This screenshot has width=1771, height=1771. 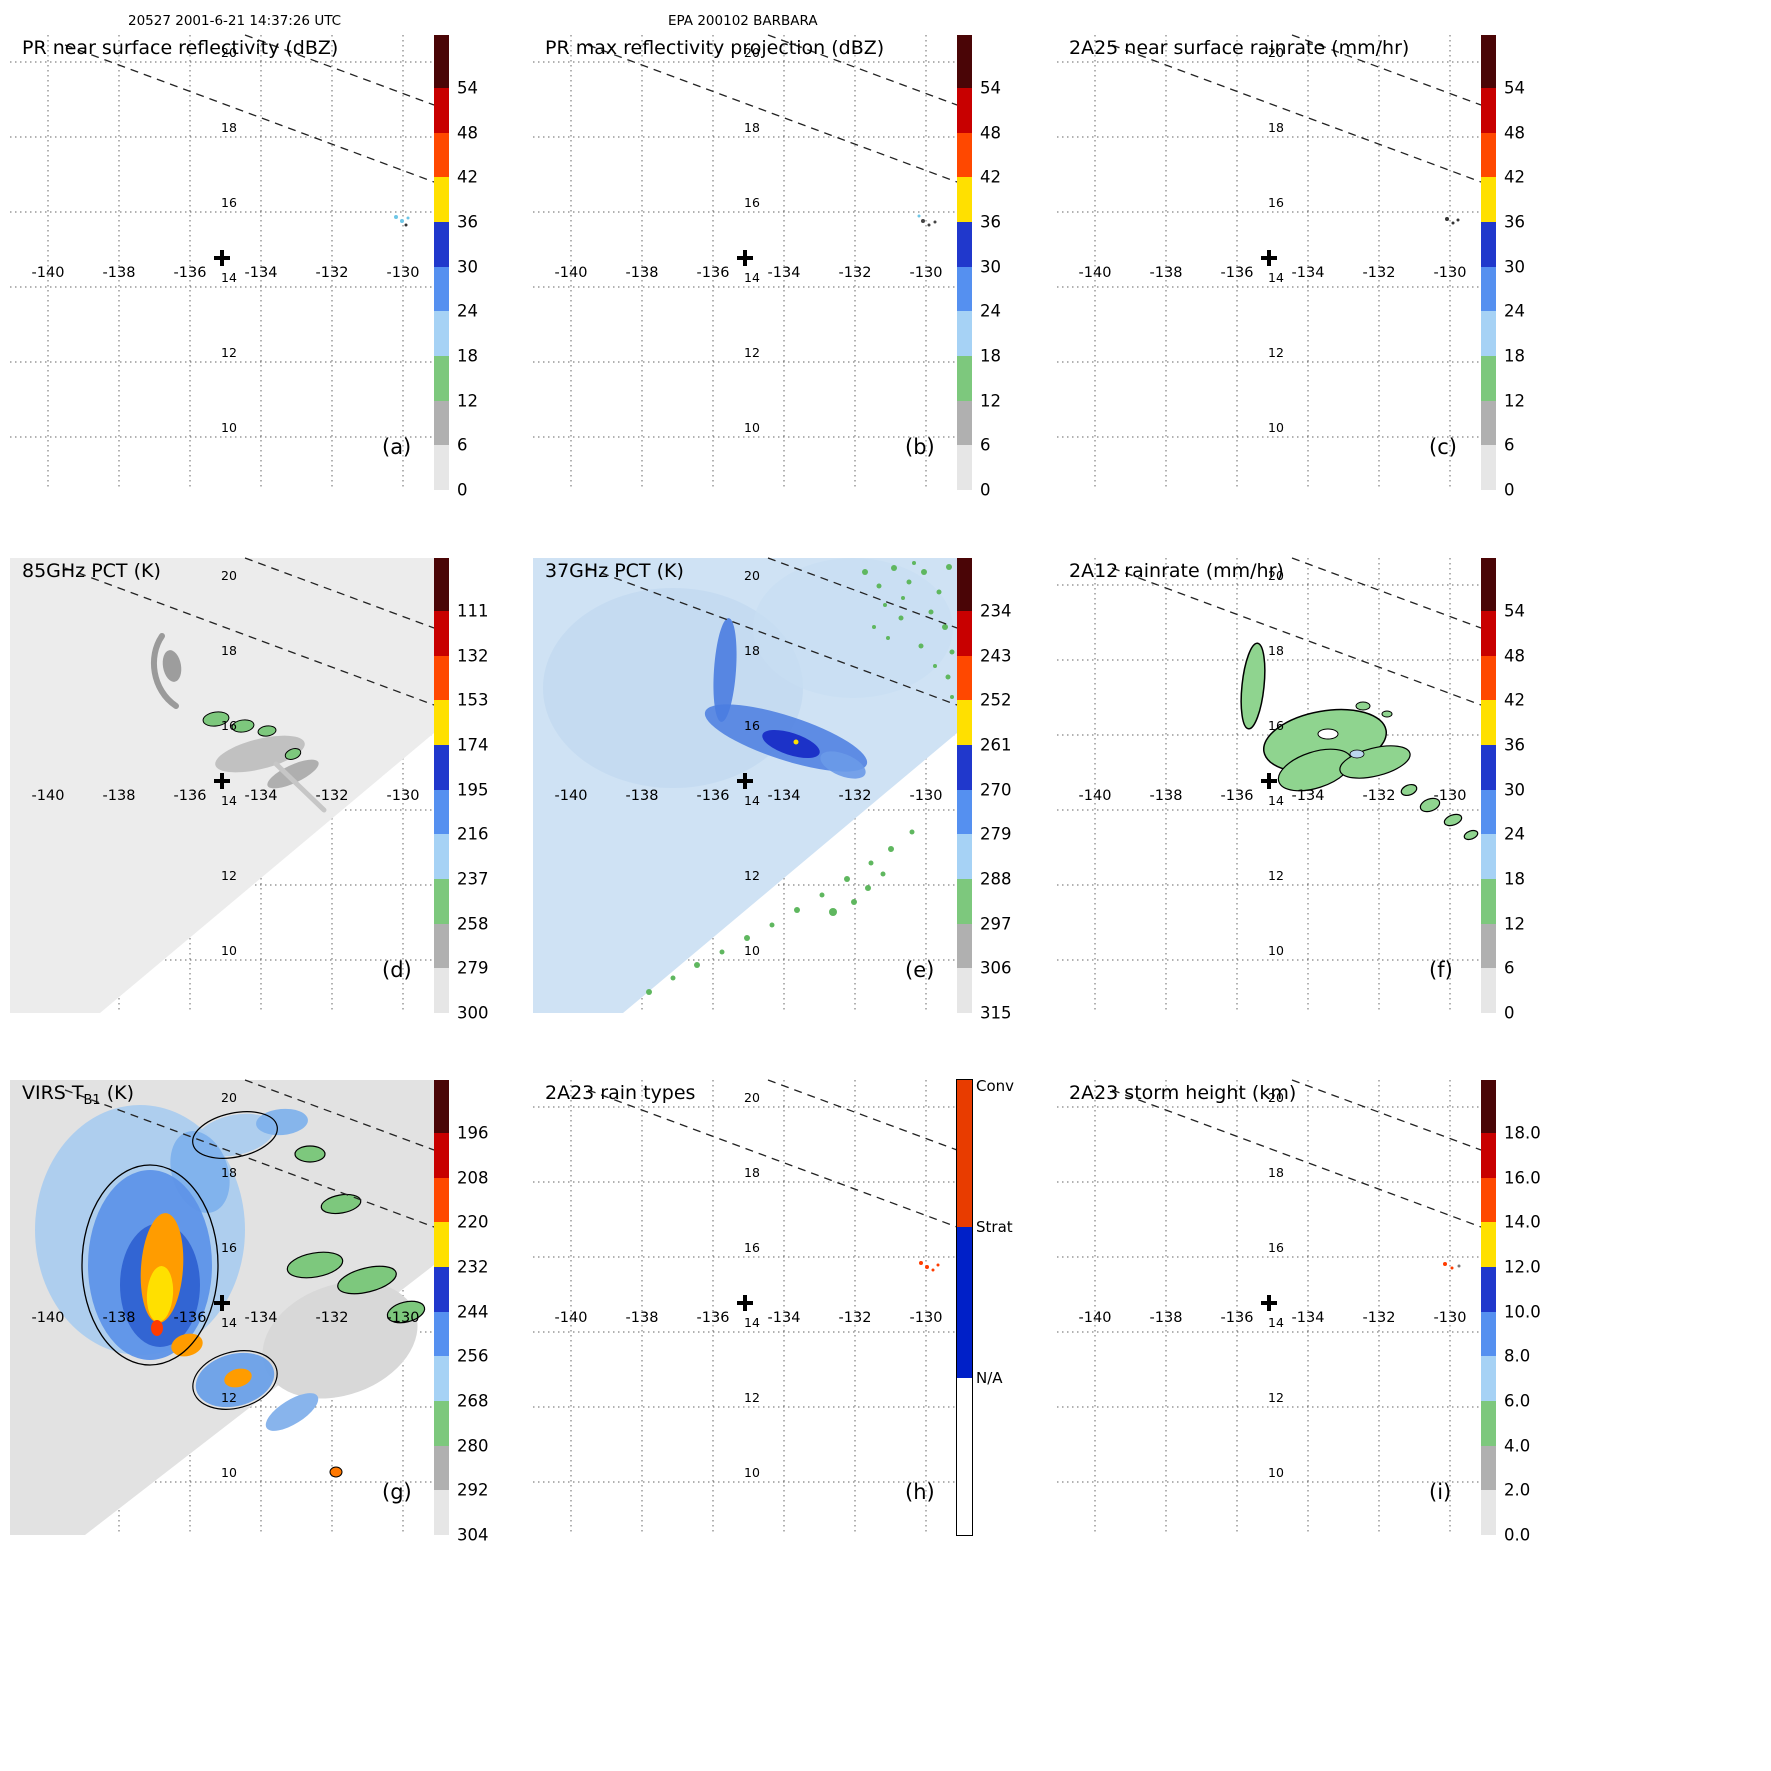 I want to click on panel-title: 2A23 rain types, so click(x=620, y=1095).